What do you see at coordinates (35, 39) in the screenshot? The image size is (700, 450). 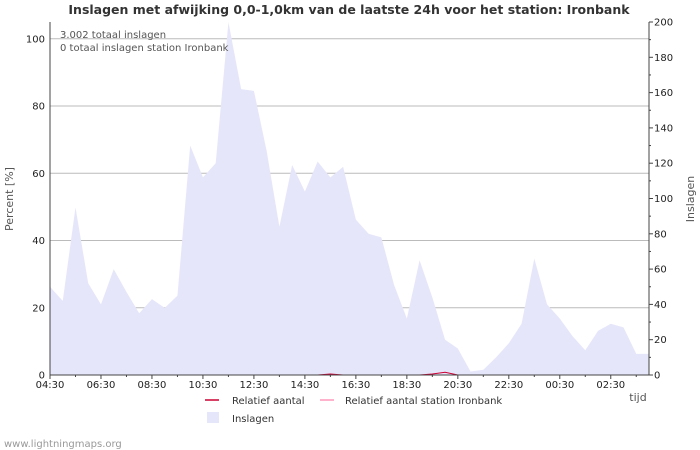 I see `y-left-tick-label: 100` at bounding box center [35, 39].